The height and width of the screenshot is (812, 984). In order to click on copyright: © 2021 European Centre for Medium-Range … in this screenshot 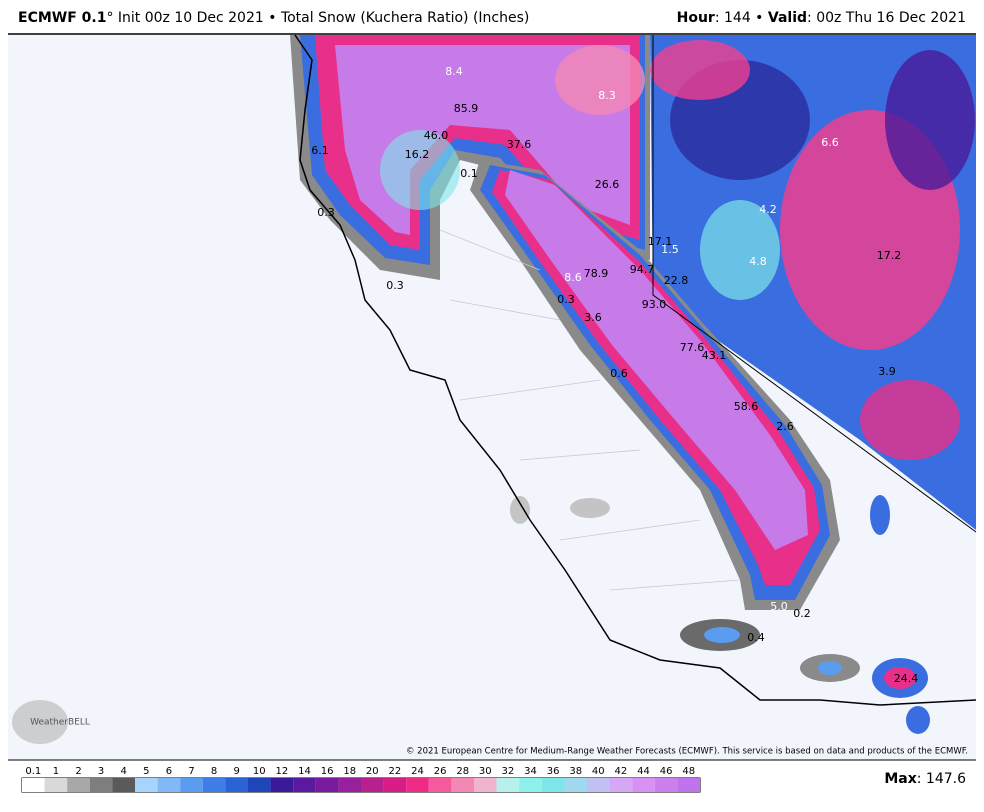, I will do `click(687, 752)`.